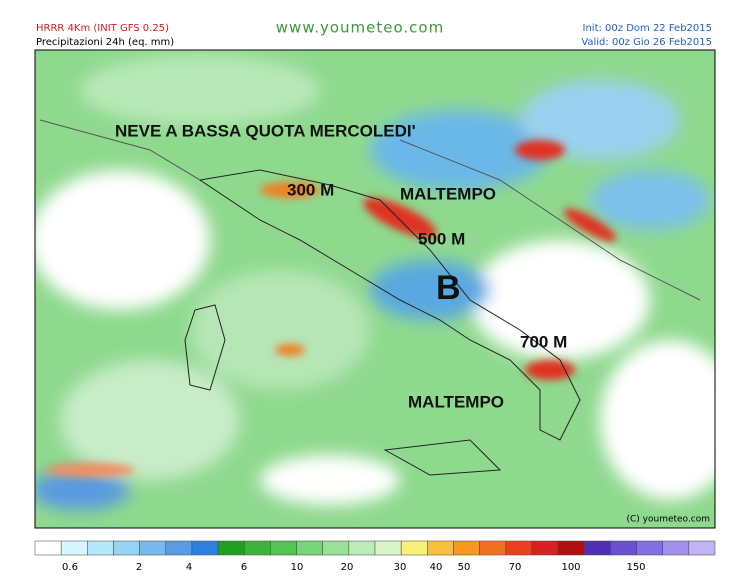  What do you see at coordinates (139, 567) in the screenshot?
I see `legend-label: 2` at bounding box center [139, 567].